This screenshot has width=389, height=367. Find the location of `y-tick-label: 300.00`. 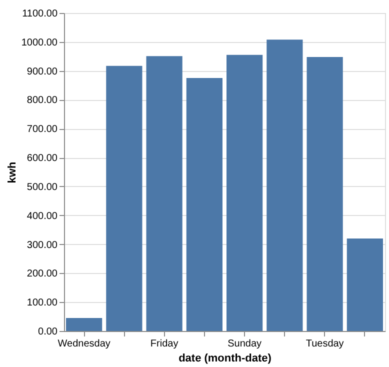

y-tick-label: 300.00 is located at coordinates (42, 245).